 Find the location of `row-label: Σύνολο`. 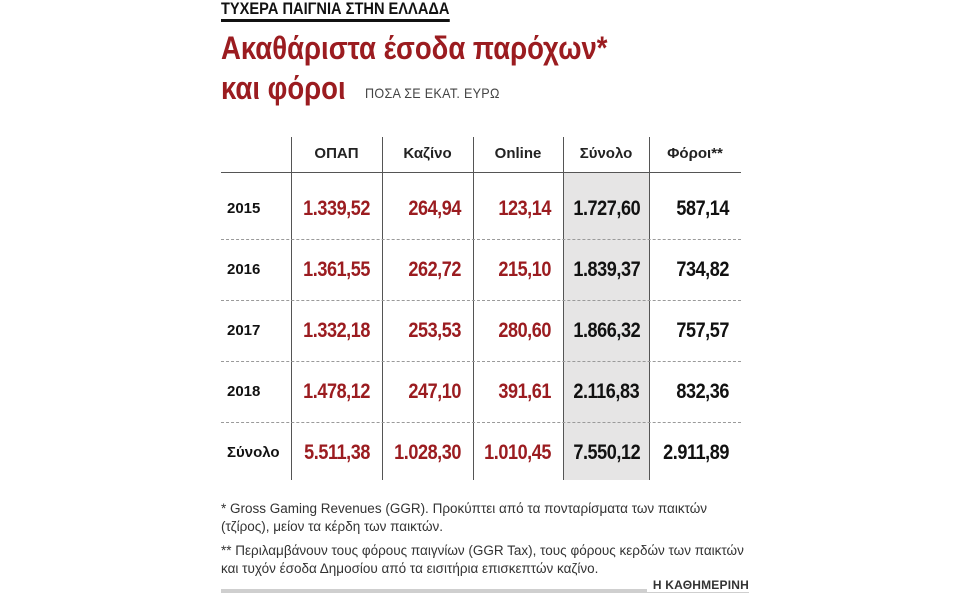

row-label: Σύνολο is located at coordinates (253, 452).